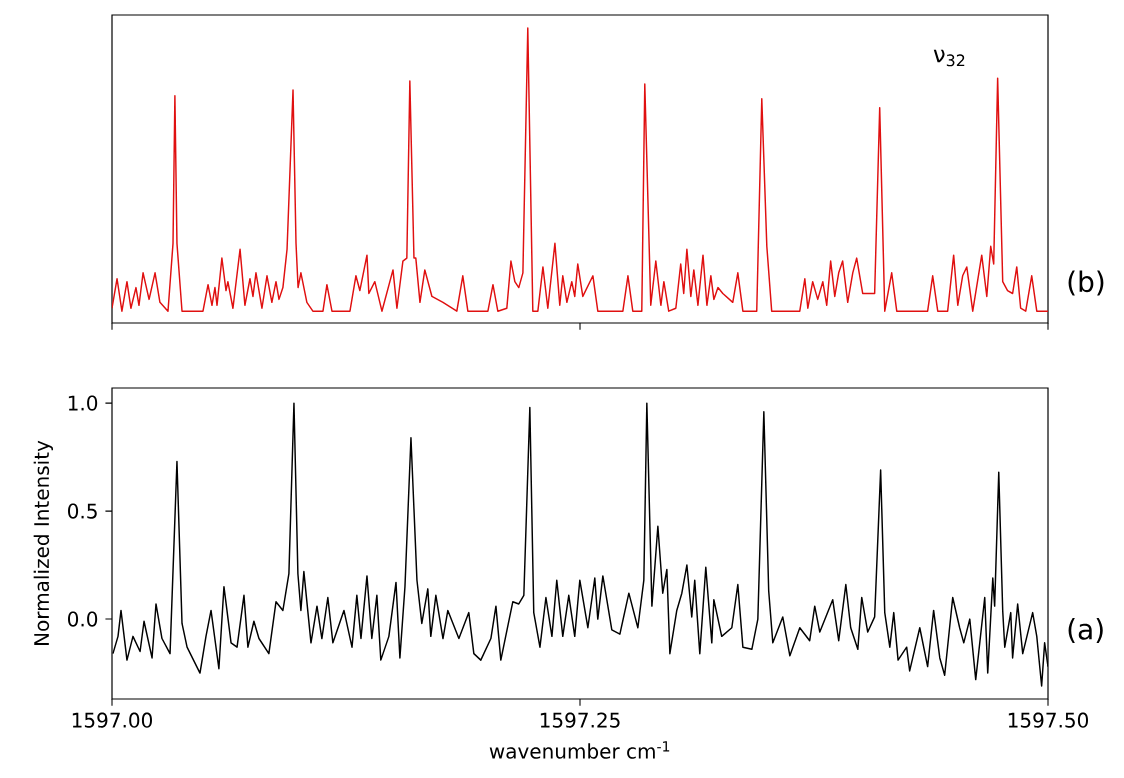 This screenshot has width=1124, height=778. Describe the element at coordinates (112, 720) in the screenshot. I see `x-tick-label: 1597.00` at that location.